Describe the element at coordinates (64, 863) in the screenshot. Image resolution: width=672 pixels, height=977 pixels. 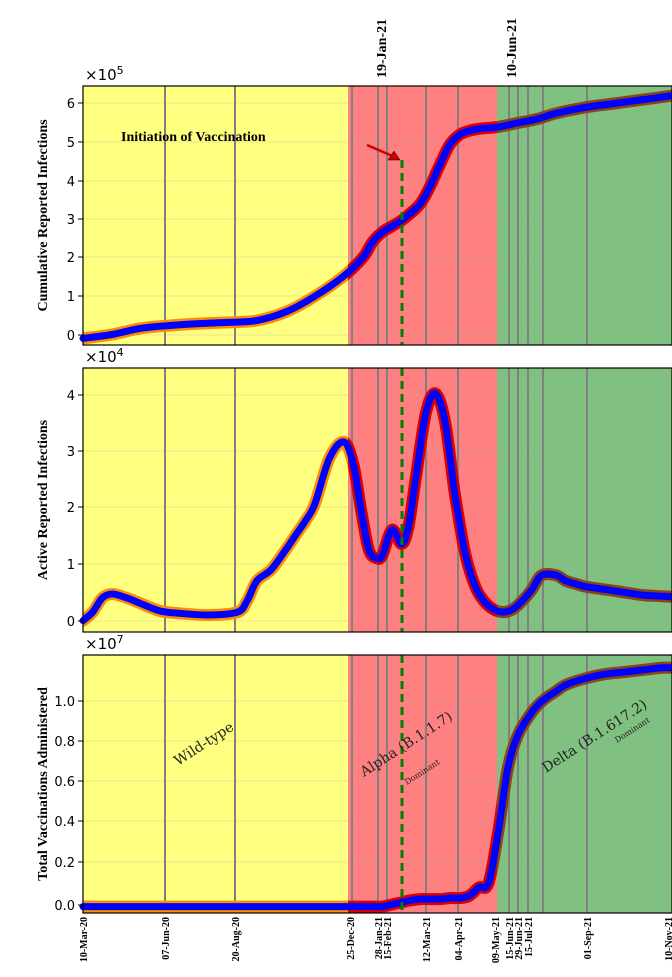
I see `y-tick-label: 0.2` at that location.